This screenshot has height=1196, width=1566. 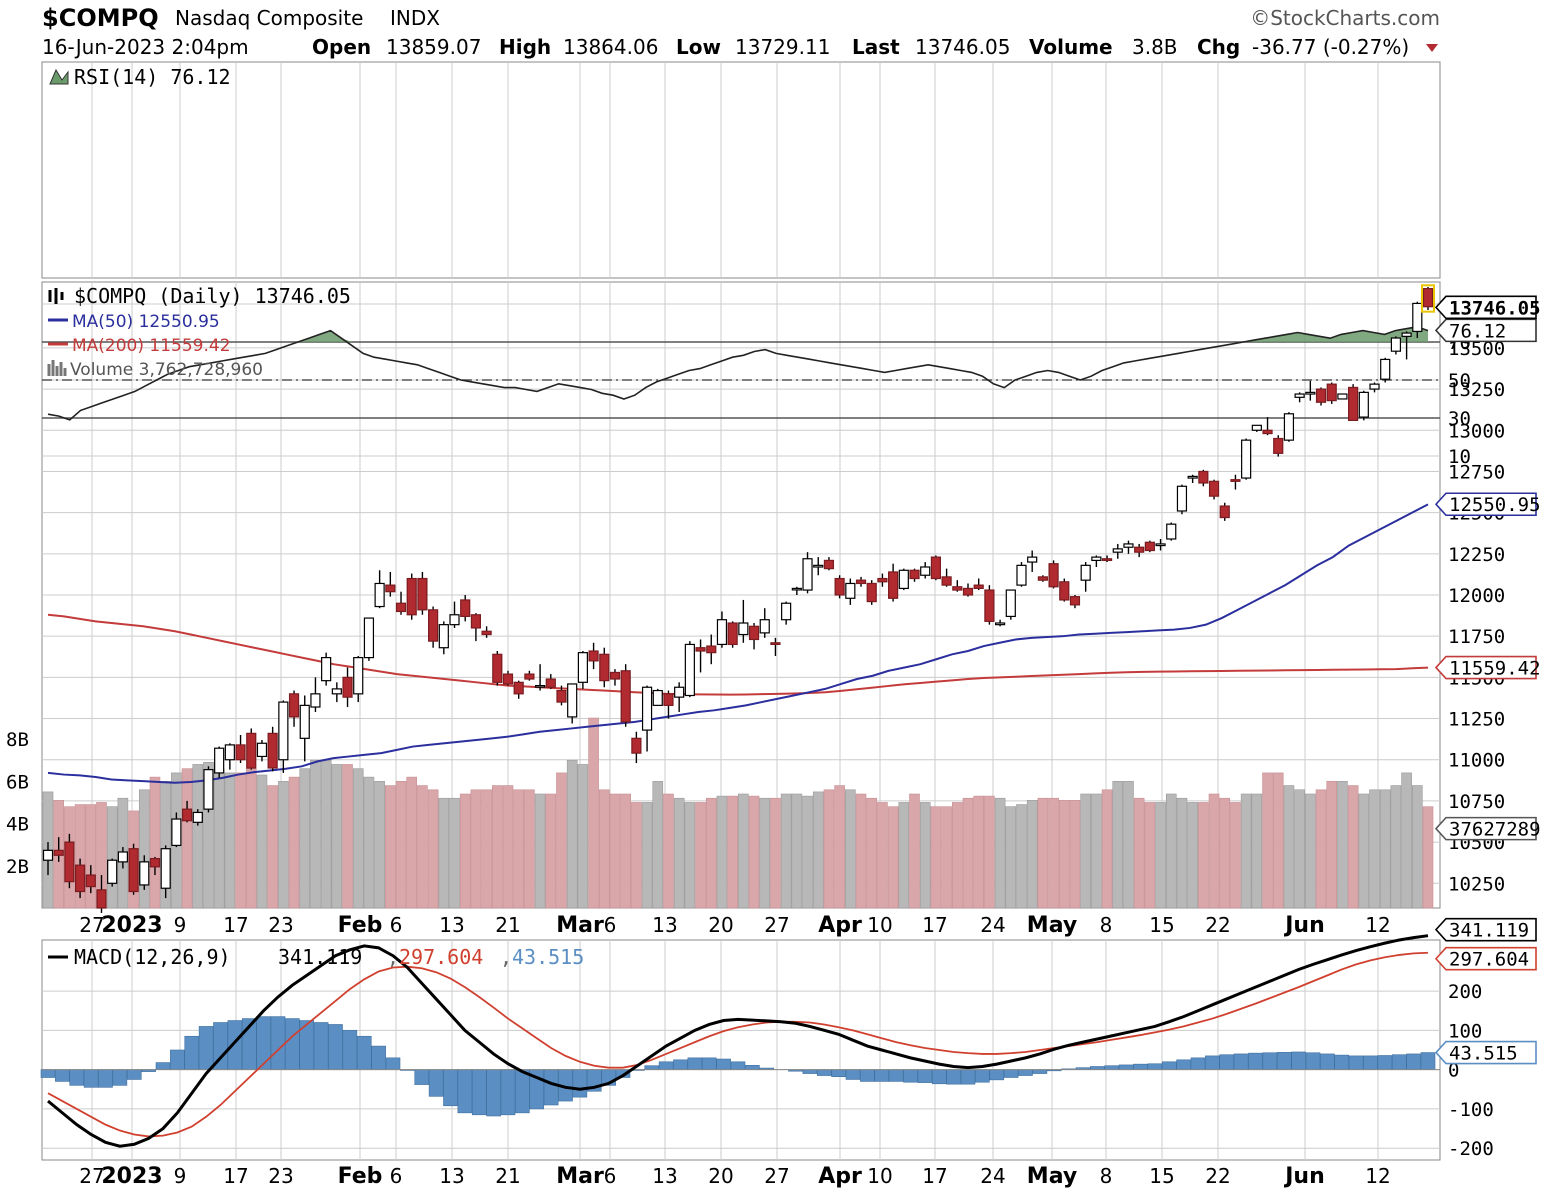 I want to click on rsi-value-tag-box, so click(x=1485, y=330).